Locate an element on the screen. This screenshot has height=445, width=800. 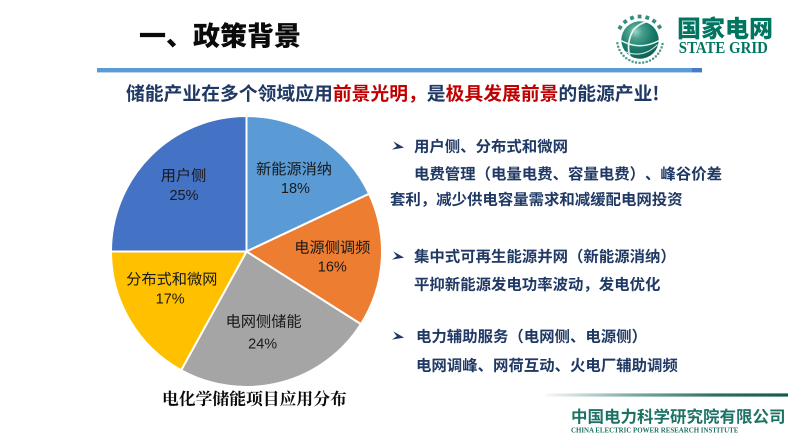
svg-text: 24% is located at coordinates (262, 345).